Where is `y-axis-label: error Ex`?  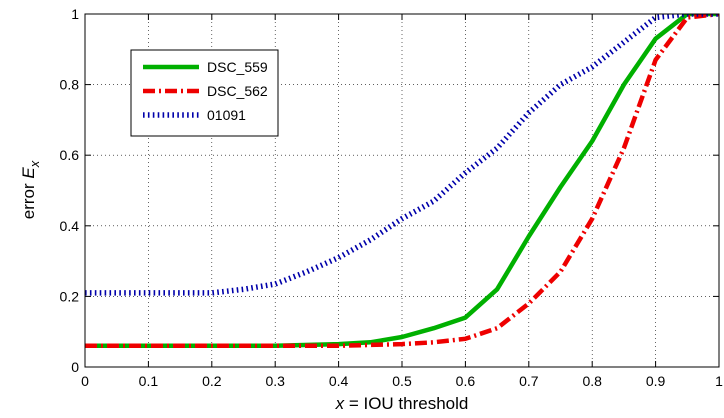
y-axis-label: error Ex is located at coordinates (30, 189).